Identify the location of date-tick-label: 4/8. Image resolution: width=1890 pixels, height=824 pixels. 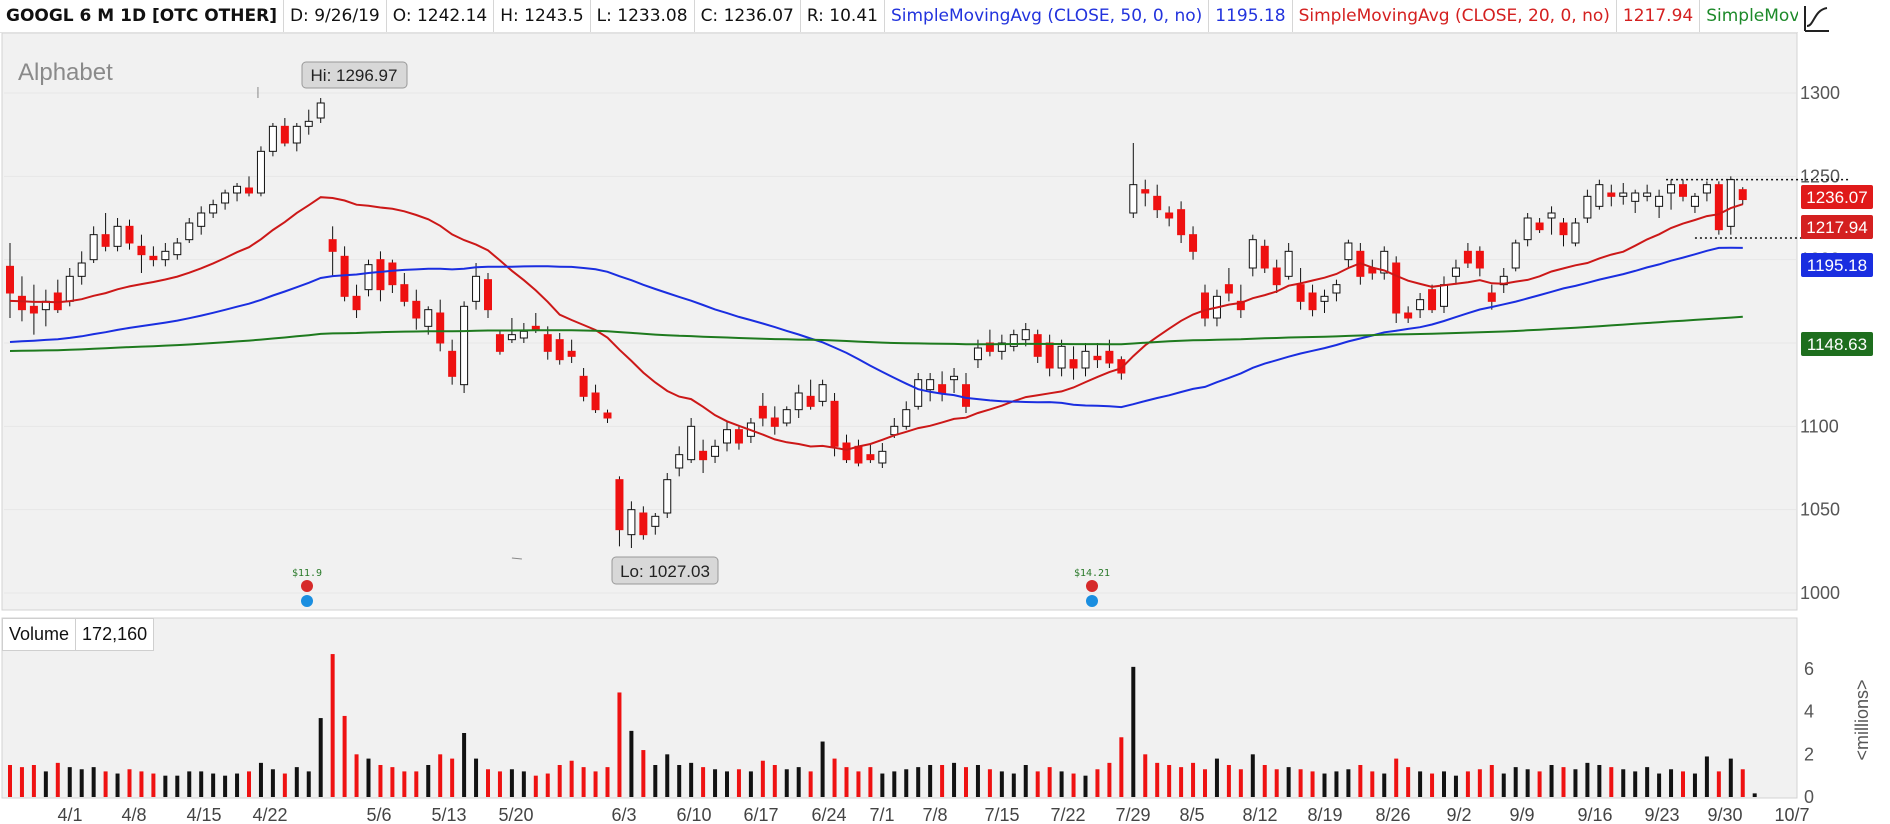
(133, 814).